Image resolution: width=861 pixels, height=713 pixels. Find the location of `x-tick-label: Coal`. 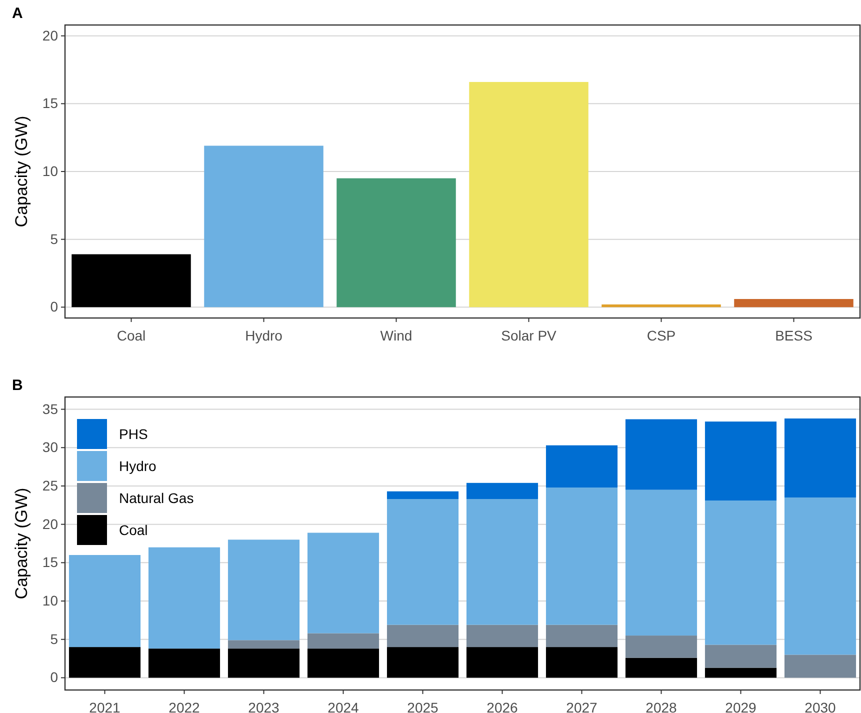

x-tick-label: Coal is located at coordinates (131, 335).